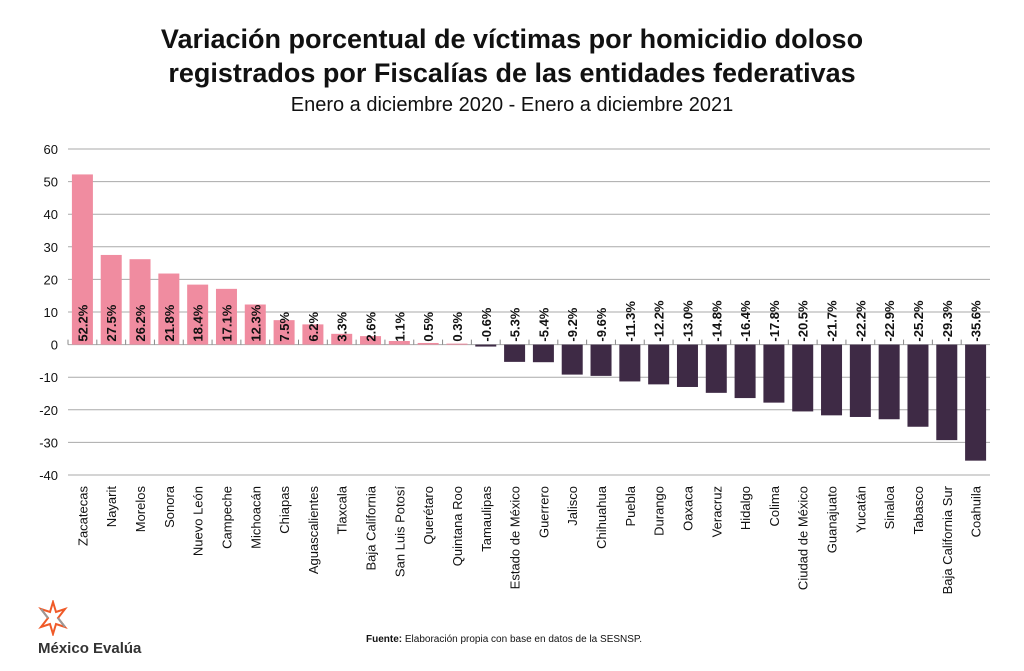 Image resolution: width=1024 pixels, height=671 pixels. What do you see at coordinates (745, 321) in the screenshot?
I see `data-label: -16.4%` at bounding box center [745, 321].